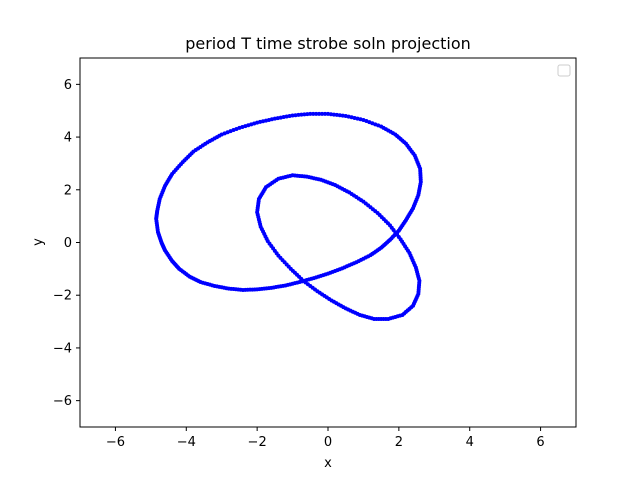 The image size is (640, 480). What do you see at coordinates (68, 190) in the screenshot?
I see `y-tick-label: 2` at bounding box center [68, 190].